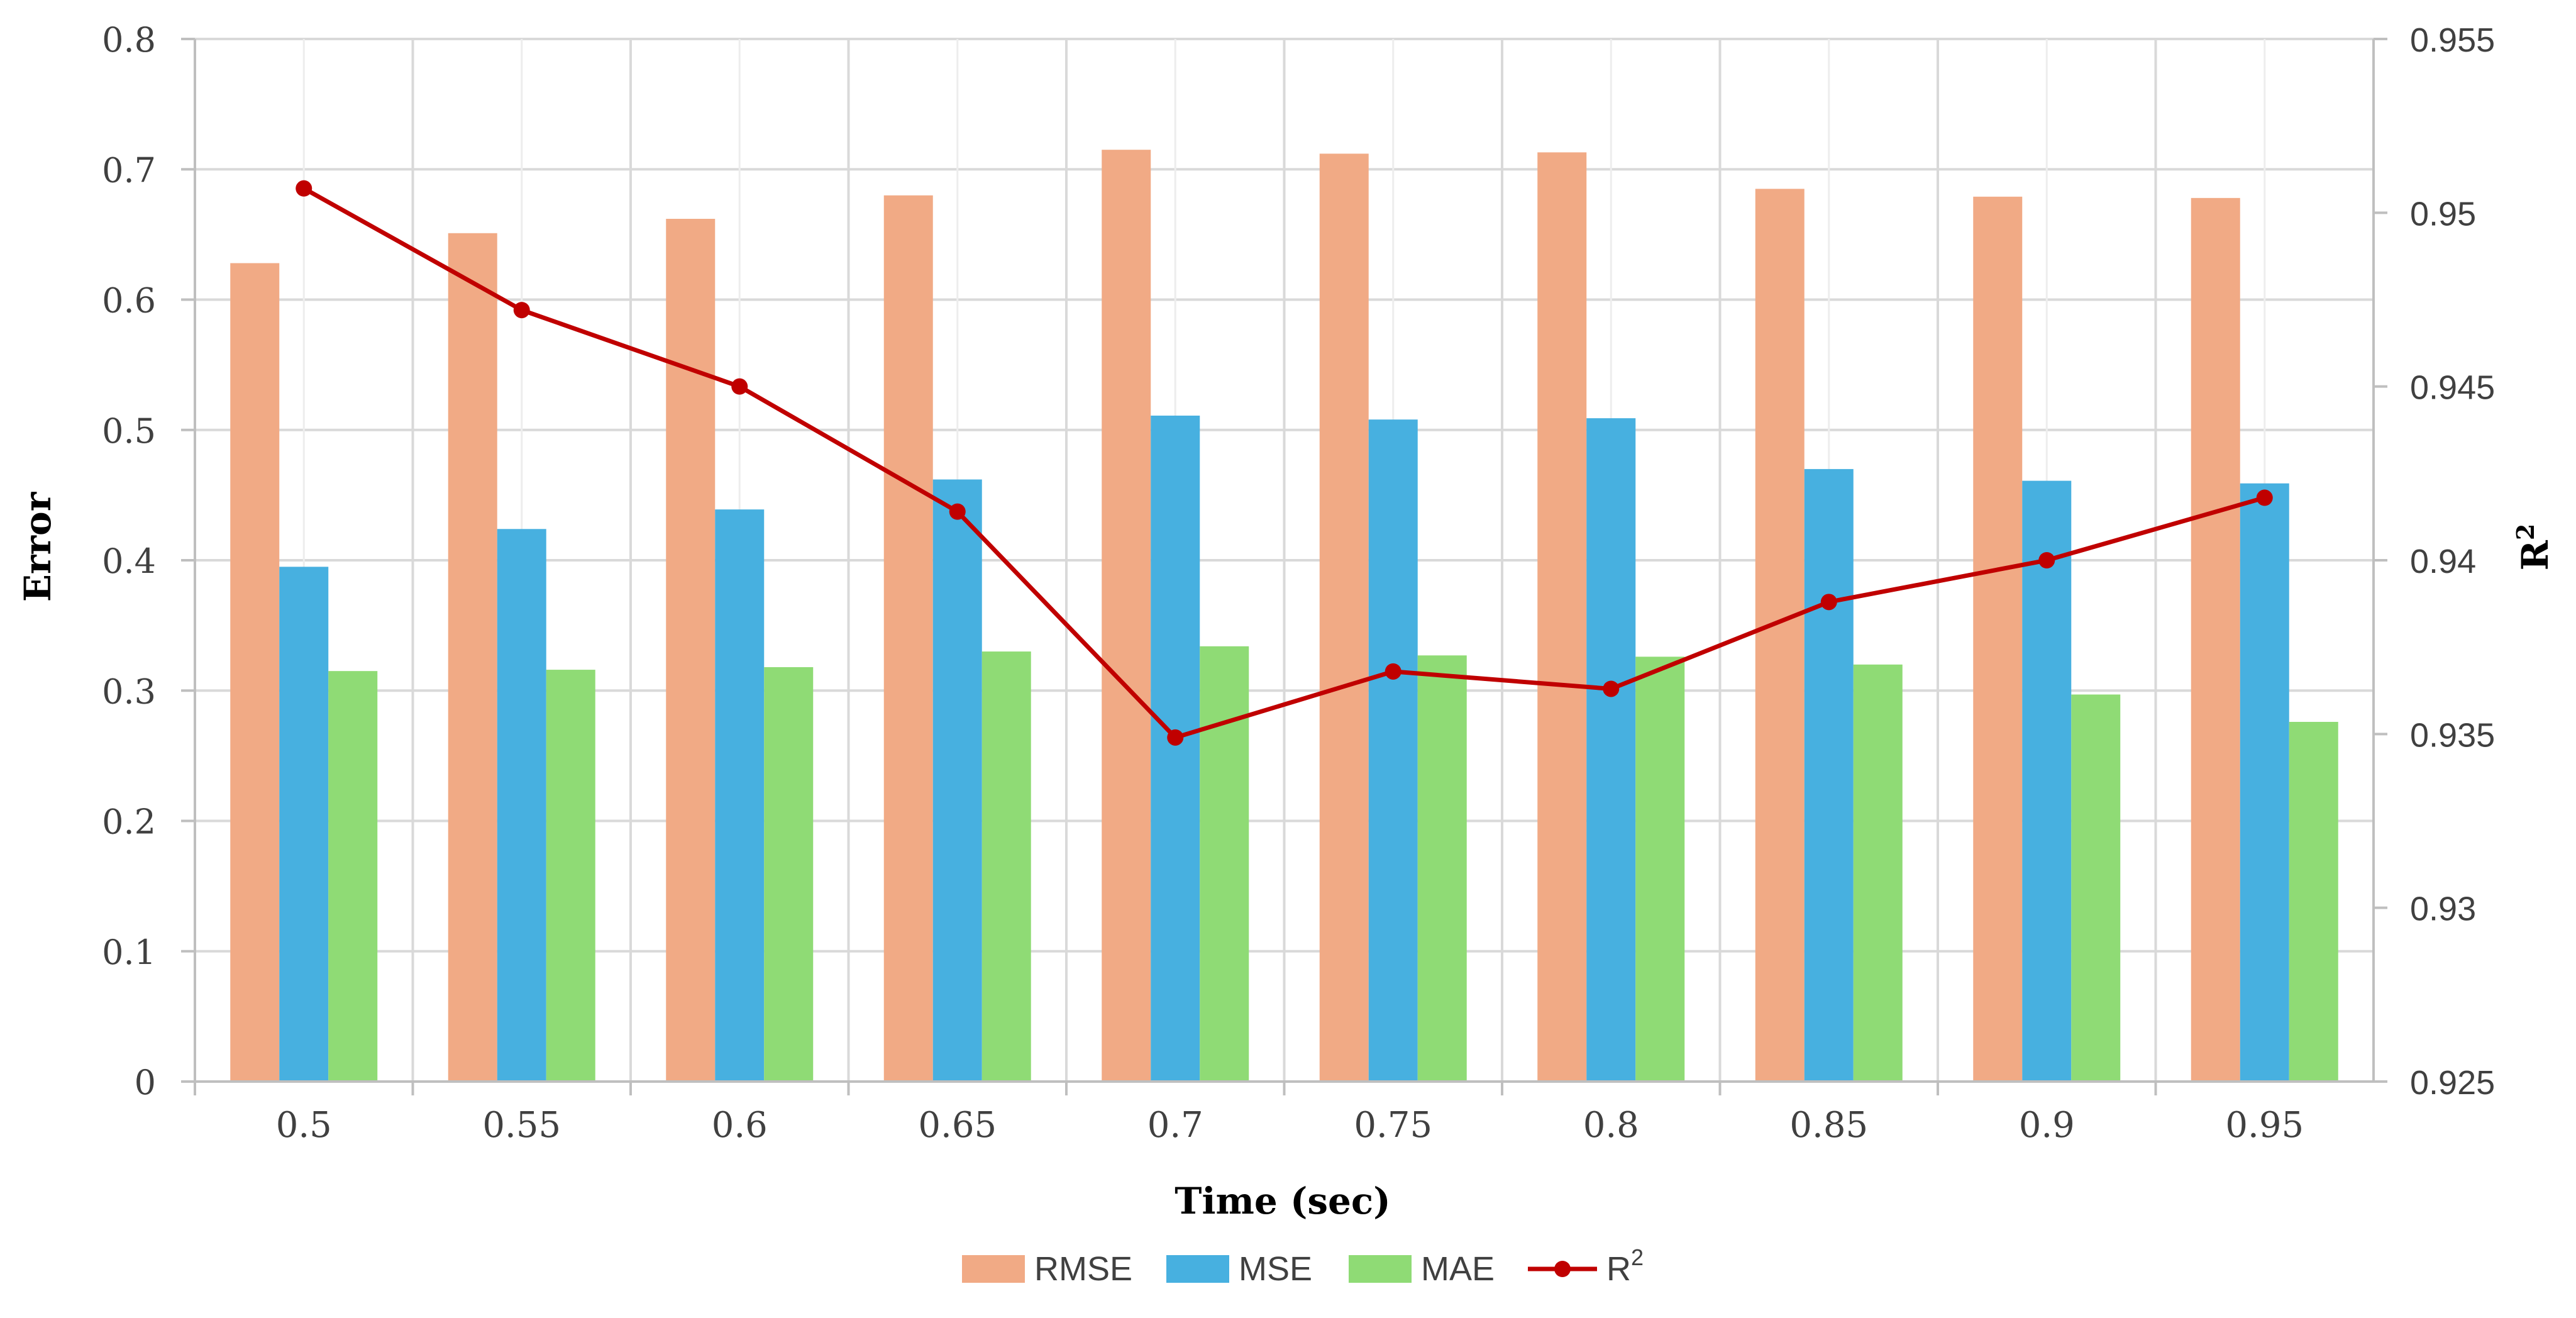 Image resolution: width=2576 pixels, height=1318 pixels. Describe the element at coordinates (1126, 616) in the screenshot. I see `bar-rmse-0.7` at that location.